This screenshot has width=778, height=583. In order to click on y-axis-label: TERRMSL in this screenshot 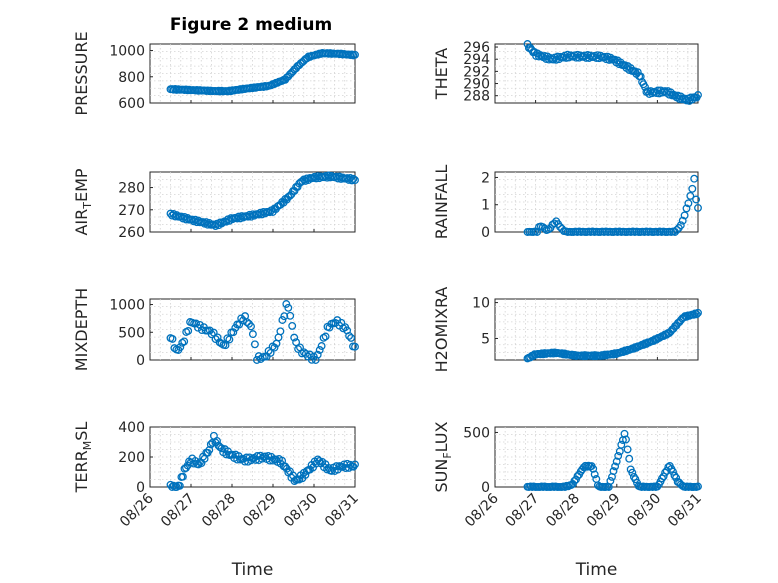, I will do `click(83, 458)`.